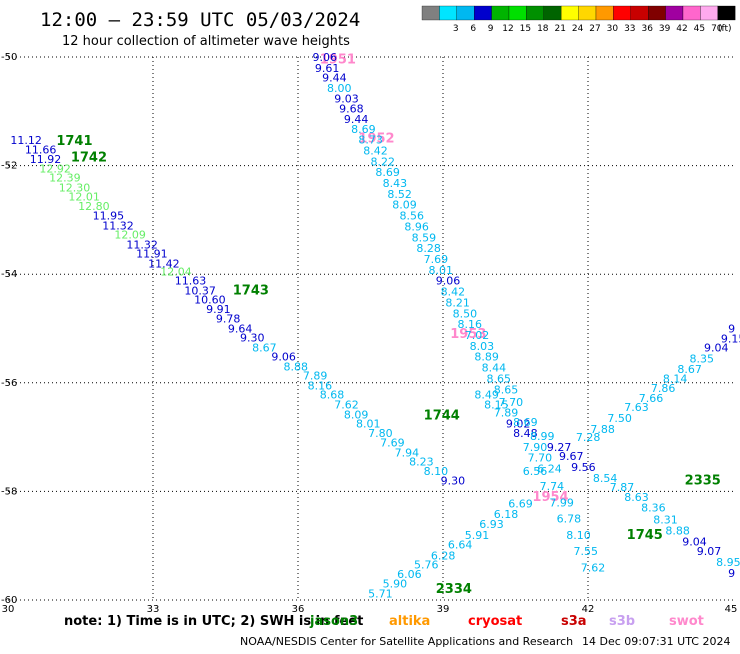 Image resolution: width=740 pixels, height=654 pixels. Describe the element at coordinates (506, 389) in the screenshot. I see `swh-value: 8.65` at that location.